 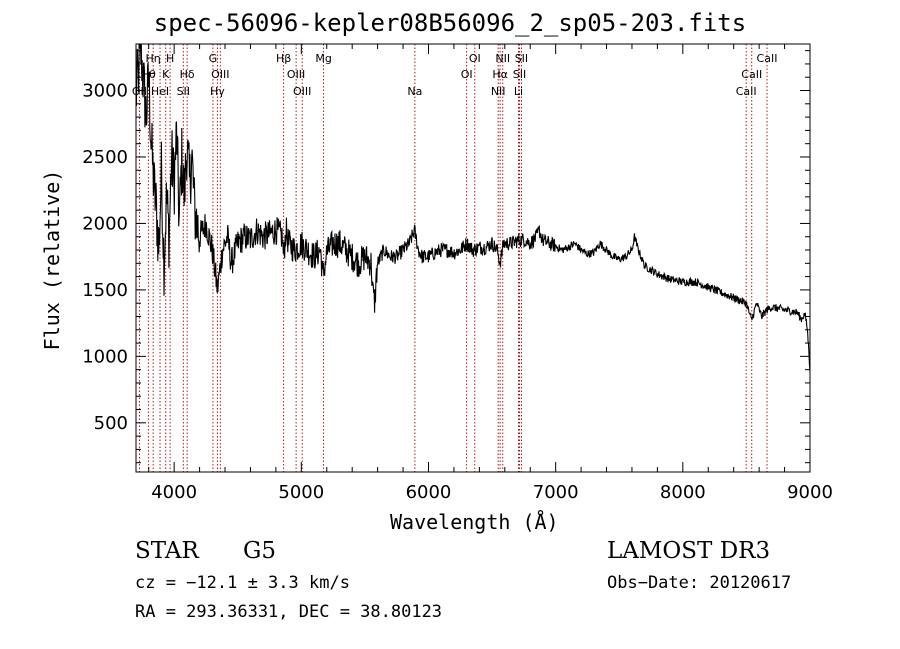 I want to click on y-axis-label: Flux (relative), so click(x=52, y=260).